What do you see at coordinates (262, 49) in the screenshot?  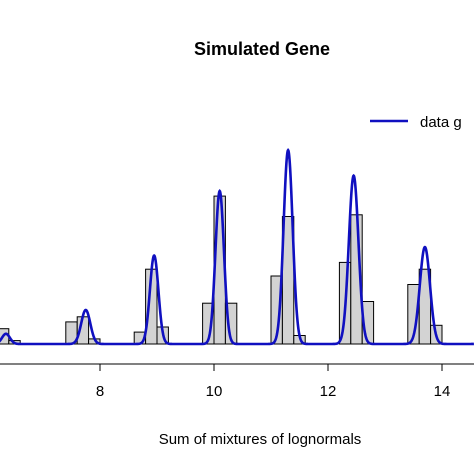 I see `chart-title: Simulated Gene` at bounding box center [262, 49].